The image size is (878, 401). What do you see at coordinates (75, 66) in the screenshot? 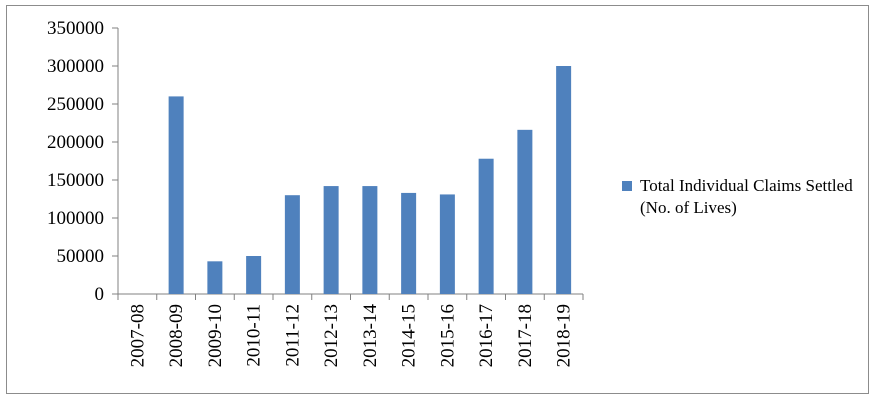
I see `y-tick-label: 300000` at bounding box center [75, 66].